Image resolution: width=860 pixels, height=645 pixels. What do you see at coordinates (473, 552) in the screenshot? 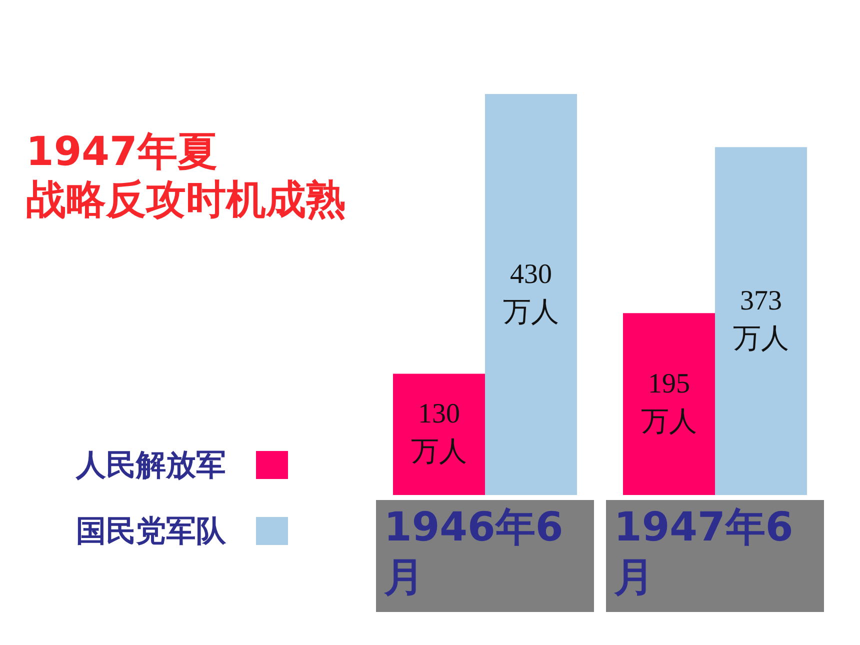
I see `x-tick-label: 1946年6月` at bounding box center [473, 552].